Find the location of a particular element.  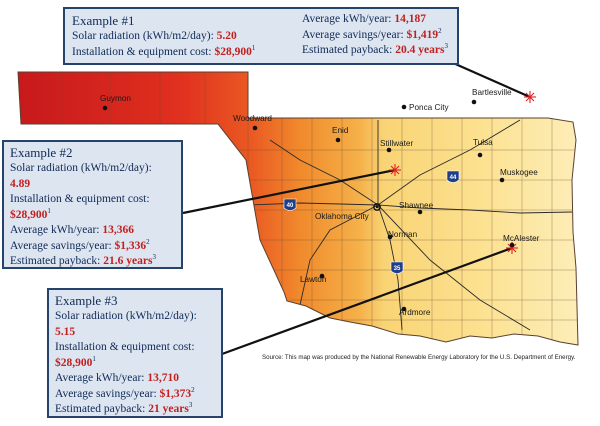

radiation-value: 4.89 is located at coordinates (20, 183).